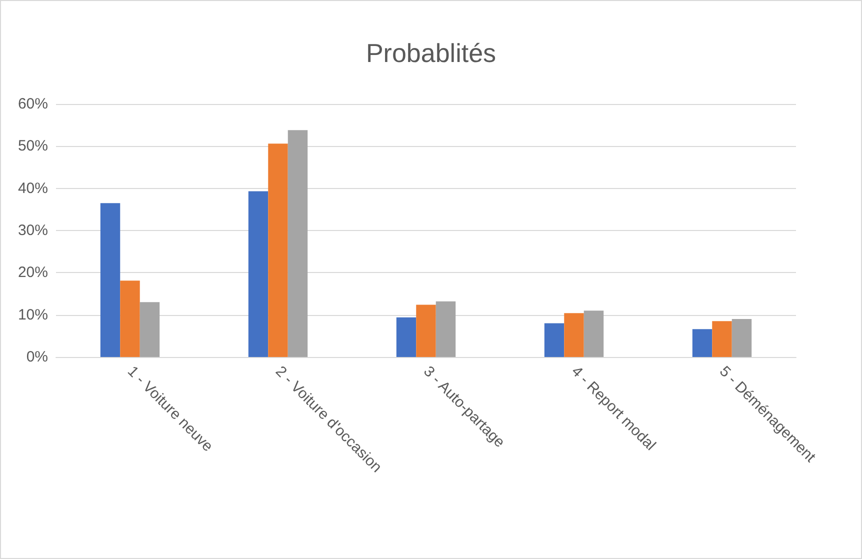 This screenshot has width=862, height=559. Describe the element at coordinates (33, 230) in the screenshot. I see `y-tick-label: 30%` at that location.